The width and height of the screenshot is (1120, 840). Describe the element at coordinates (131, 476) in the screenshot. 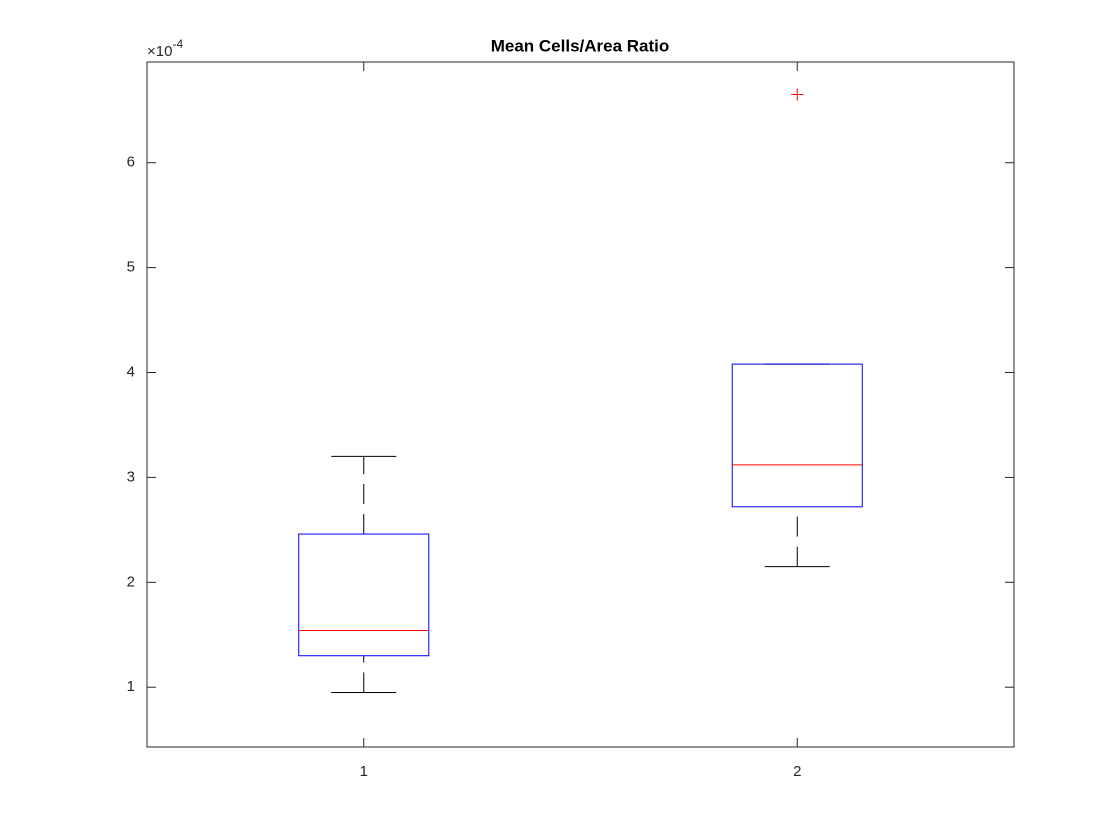

I see `y-tick-label: 3` at that location.